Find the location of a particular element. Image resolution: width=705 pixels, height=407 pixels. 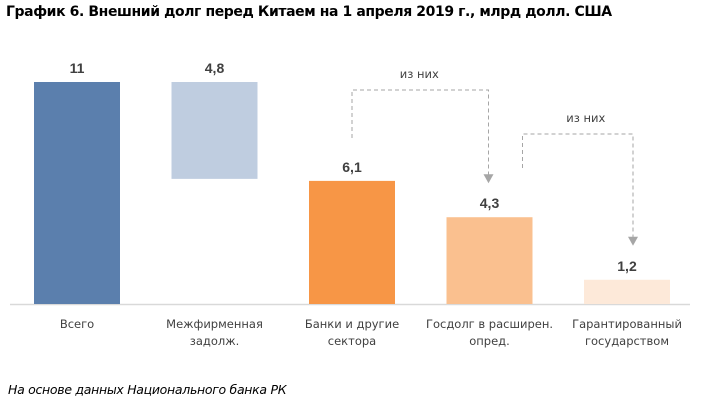

annotation-label-1: из них is located at coordinates (419, 74).